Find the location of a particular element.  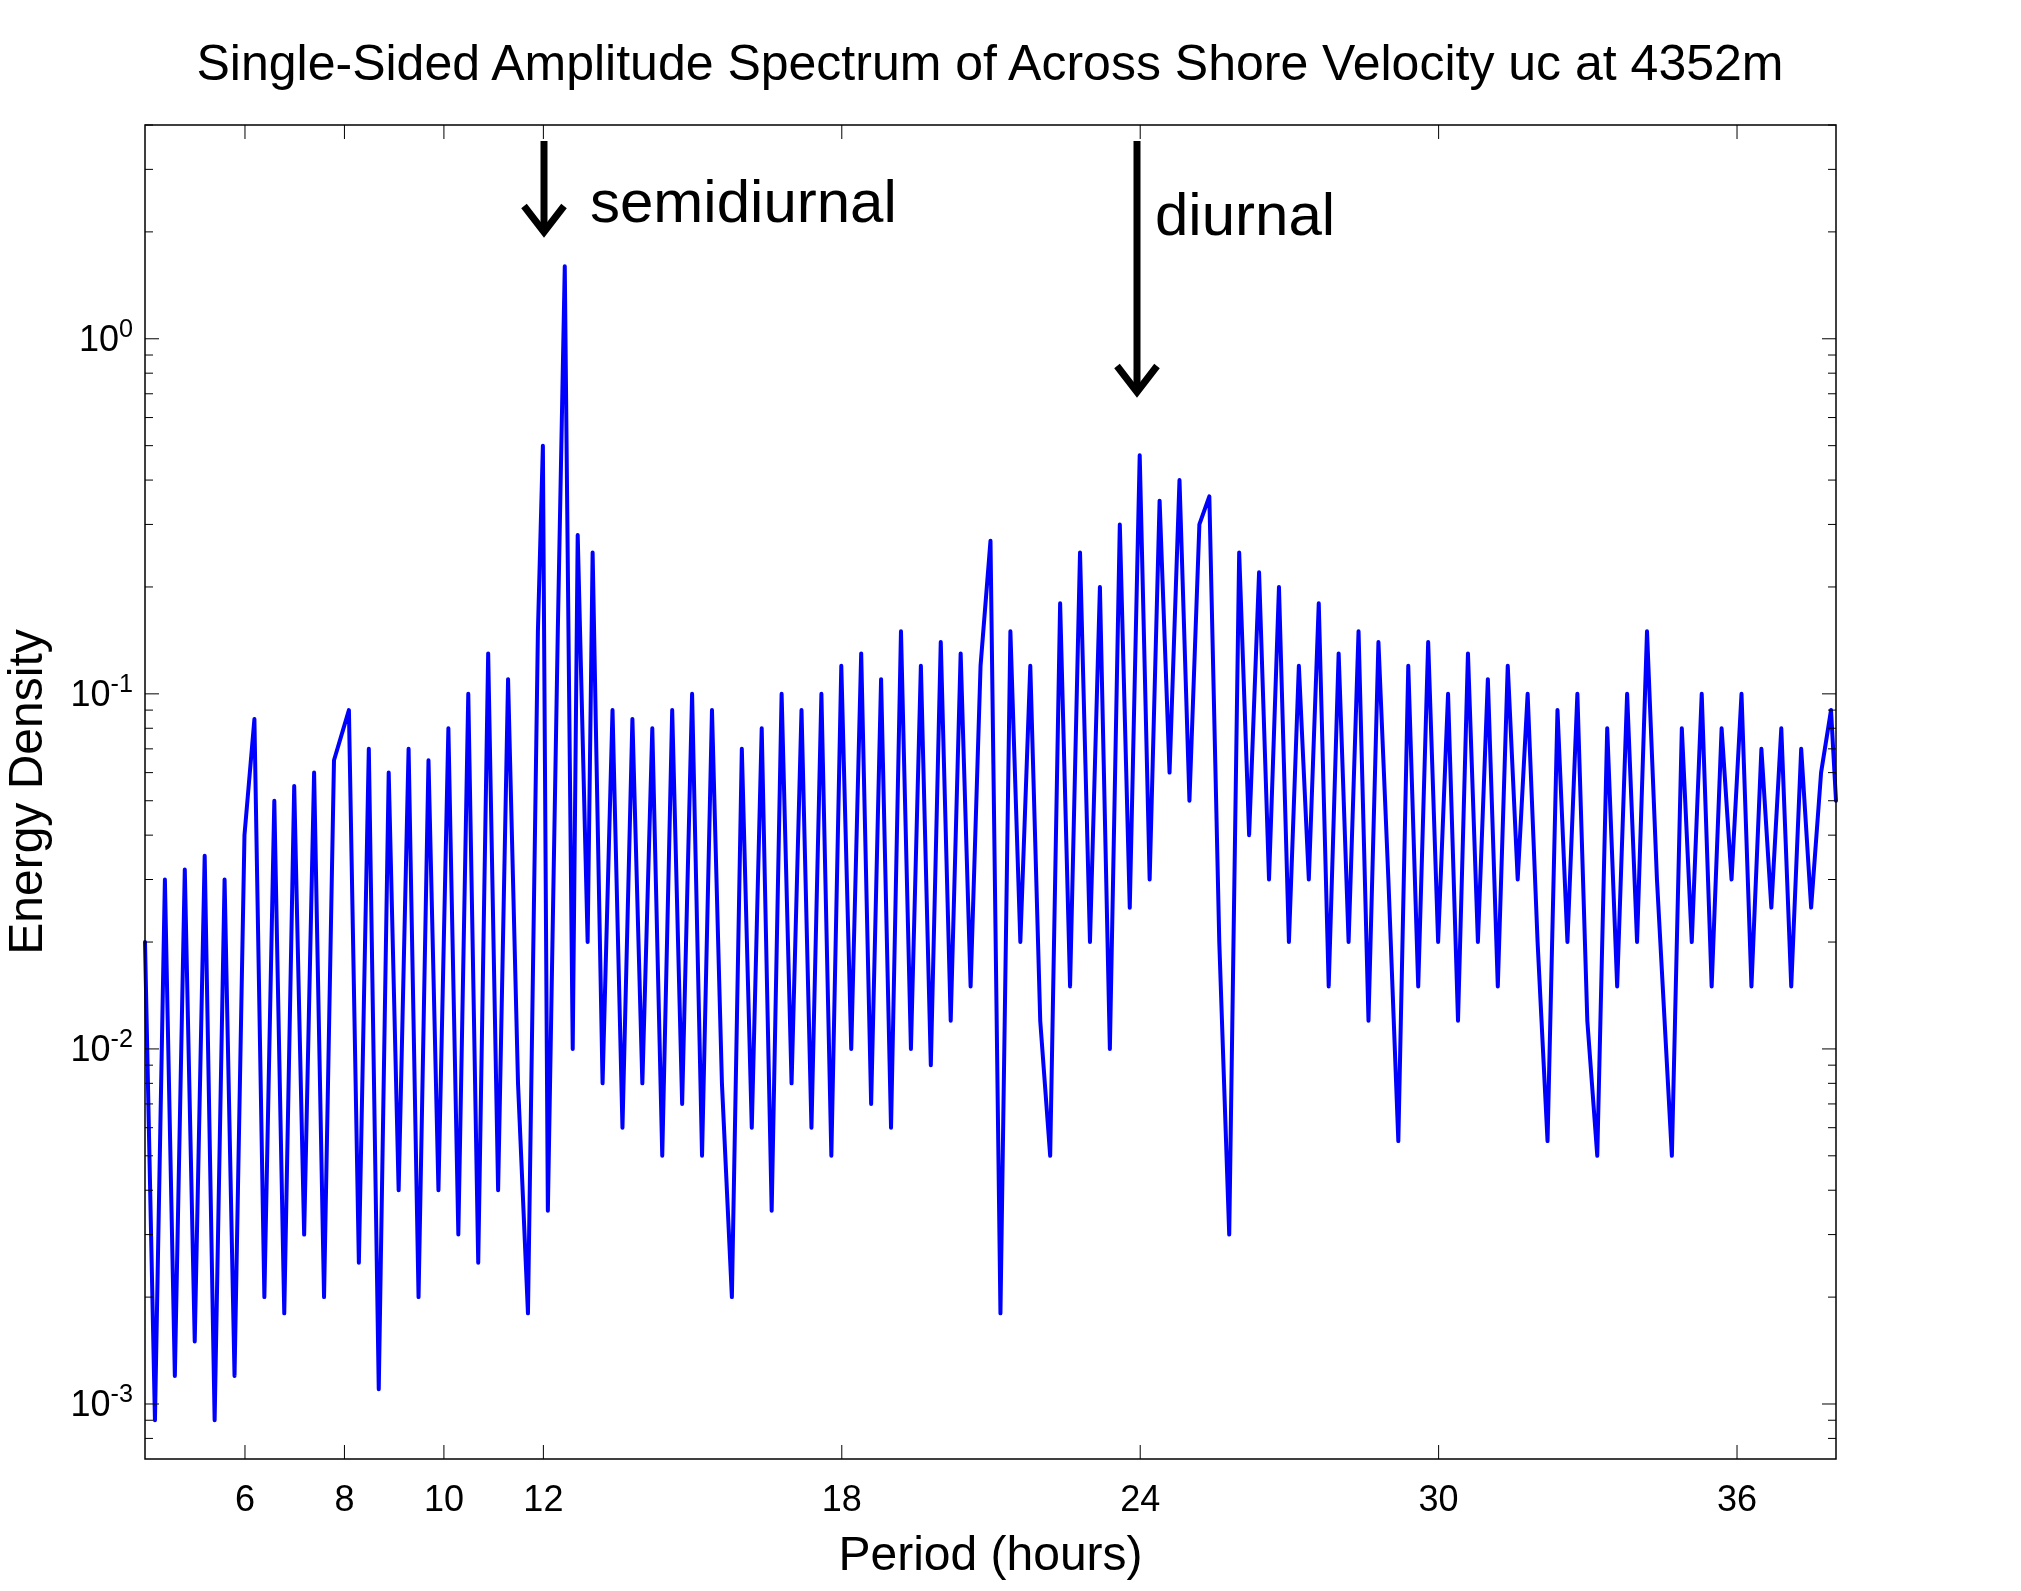

chart-title: Single-Sided Amplitude Spectrum of Across Shore Velocity uc at 4352m is located at coordinates (990, 63).